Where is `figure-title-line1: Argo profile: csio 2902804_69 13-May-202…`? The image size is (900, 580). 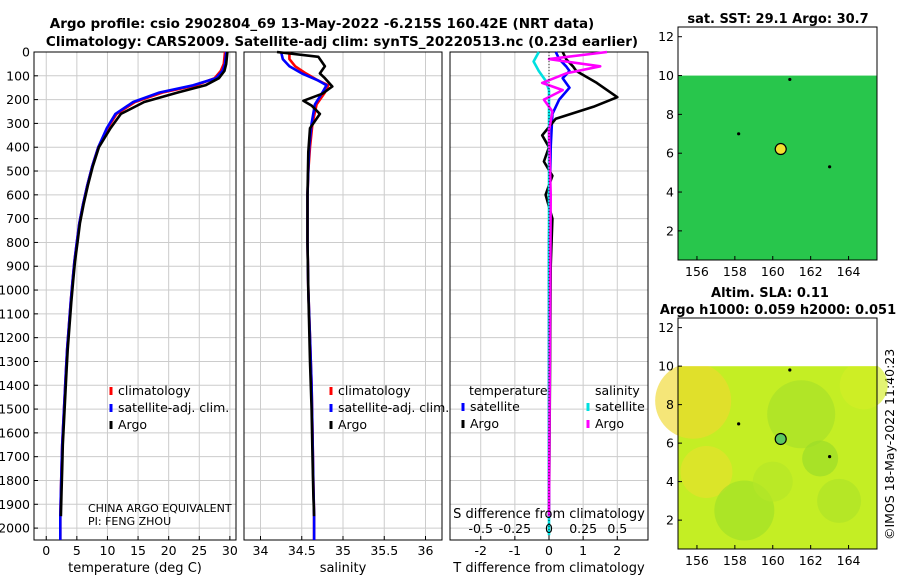
figure-title-line1: Argo profile: csio 2902804_69 13-May-202… is located at coordinates (322, 24).